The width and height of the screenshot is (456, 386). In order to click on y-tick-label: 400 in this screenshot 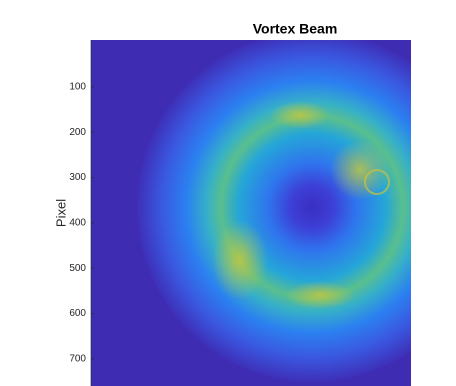, I will do `click(77, 222)`.